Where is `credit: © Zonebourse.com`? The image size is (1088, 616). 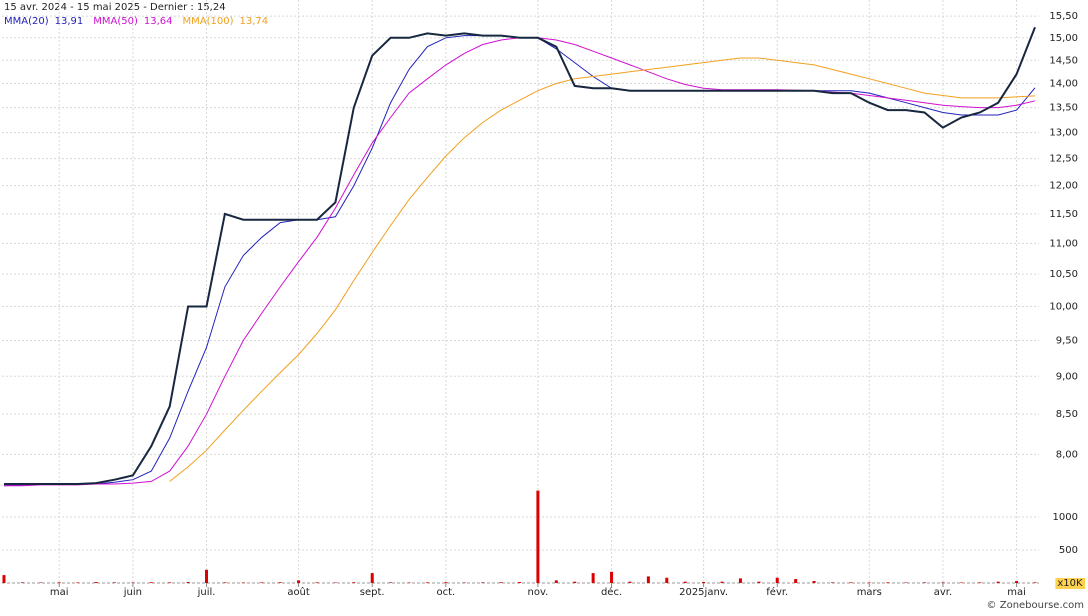
credit: © Zonebourse.com is located at coordinates (1035, 605).